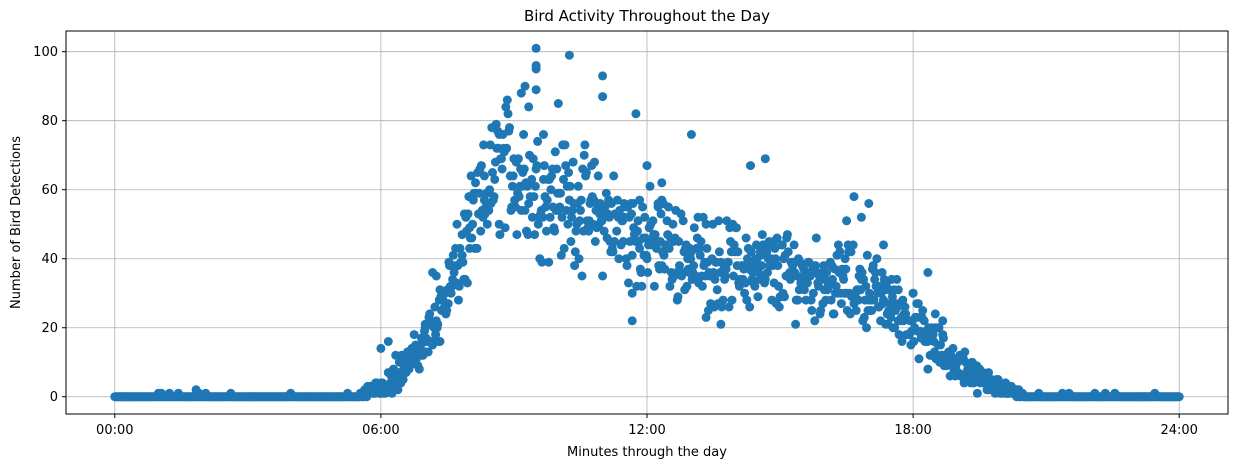 The width and height of the screenshot is (1238, 468). Describe the element at coordinates (49, 259) in the screenshot. I see `y-tick-label: 40` at that location.